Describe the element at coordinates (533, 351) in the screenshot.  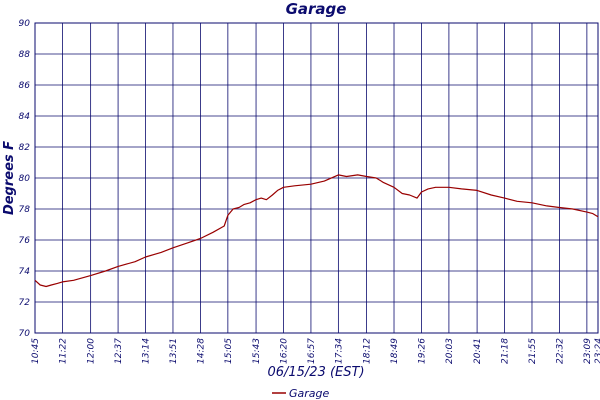
I see `x-tick-label: 21:55` at that location.